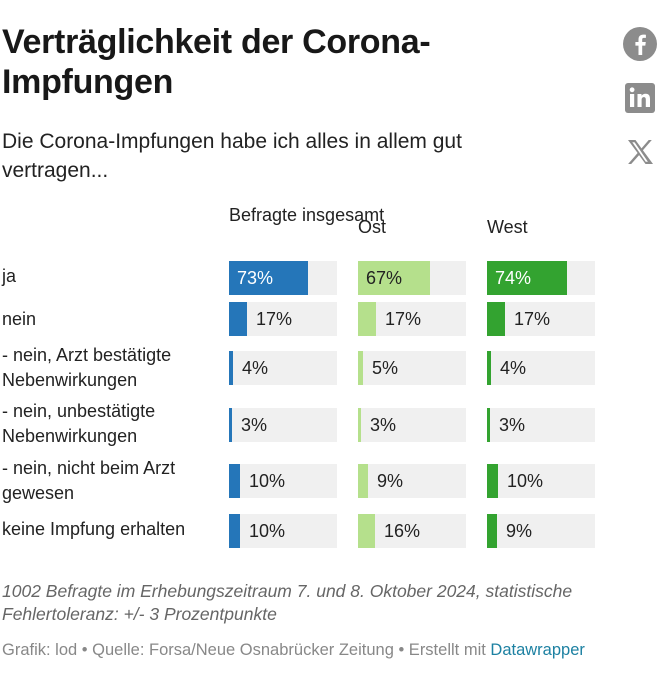  Describe the element at coordinates (390, 481) in the screenshot. I see `value-label-nicht-beim-arzt-ost: 9%` at that location.